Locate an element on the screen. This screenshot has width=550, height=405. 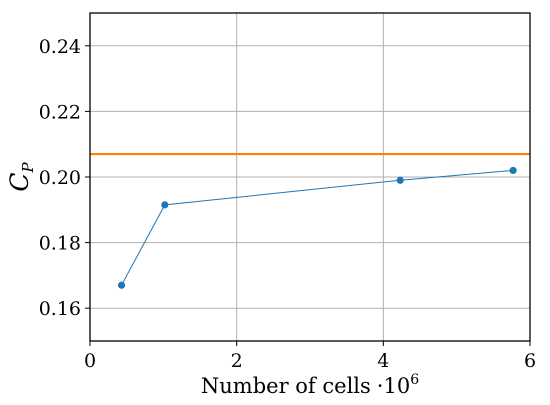
x-tick-label: 6 is located at coordinates (530, 361).